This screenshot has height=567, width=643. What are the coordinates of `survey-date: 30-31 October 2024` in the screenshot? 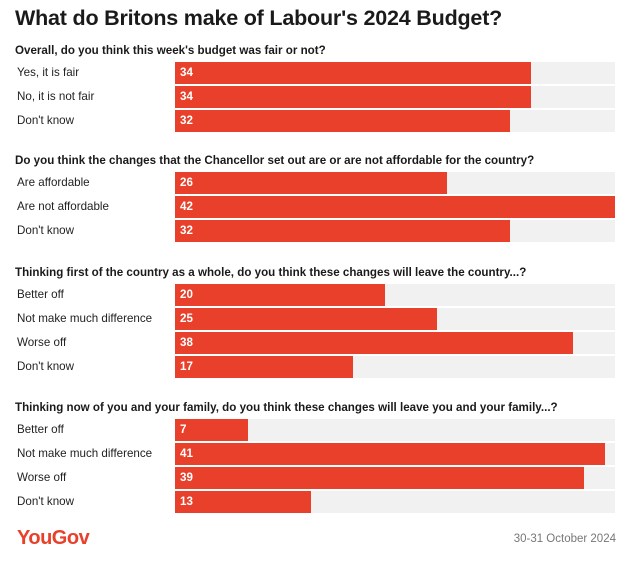 It's located at (564, 539).